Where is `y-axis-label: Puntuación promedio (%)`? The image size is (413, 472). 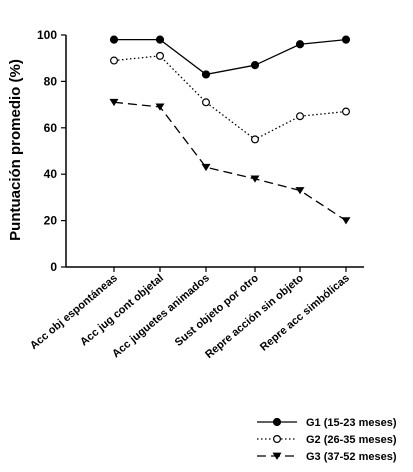
y-axis-label: Puntuación promedio (%) is located at coordinates (15, 150).